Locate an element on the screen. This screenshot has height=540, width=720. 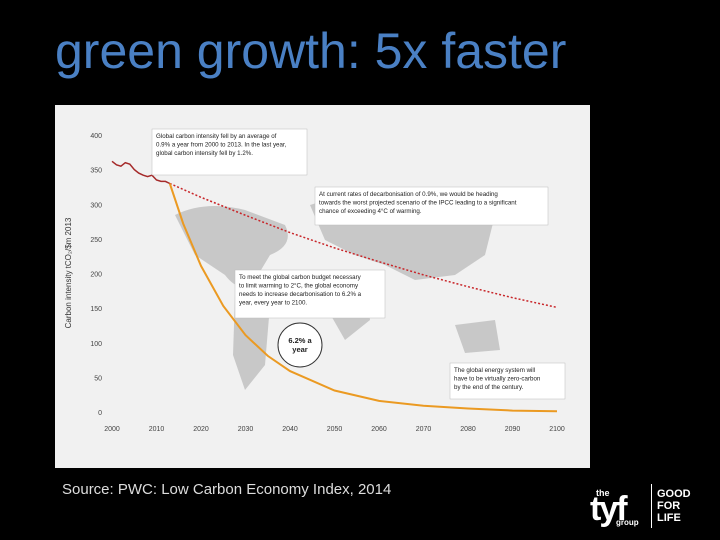
y-tick-label: 400 is located at coordinates (96, 136).